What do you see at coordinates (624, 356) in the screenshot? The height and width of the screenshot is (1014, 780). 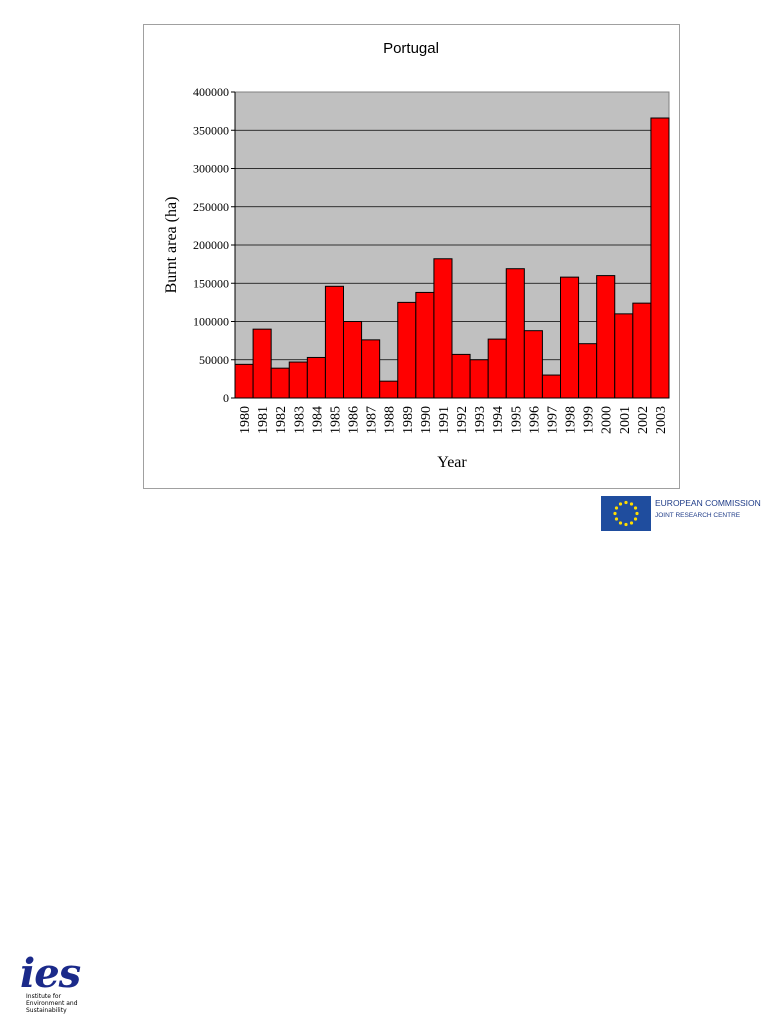 I see `bar-2001` at bounding box center [624, 356].